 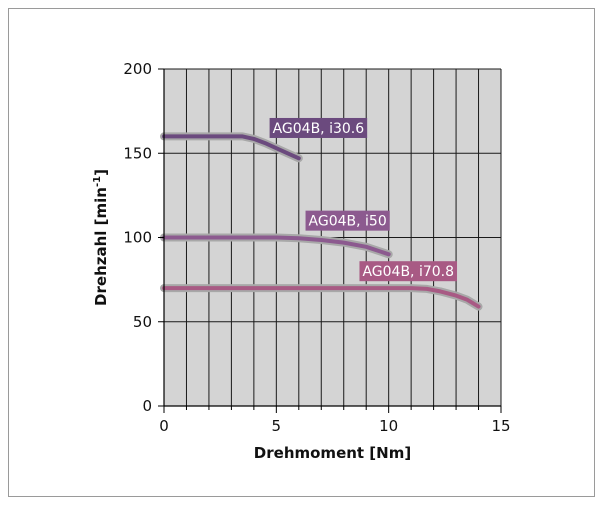 What do you see at coordinates (147, 406) in the screenshot?
I see `y-tick-label: 0` at bounding box center [147, 406].